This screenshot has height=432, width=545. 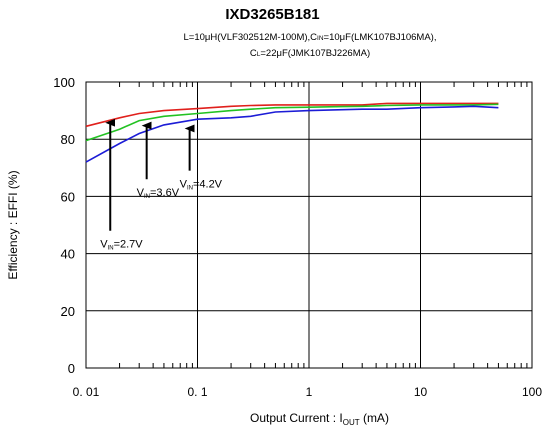 What do you see at coordinates (71, 368) in the screenshot?
I see `y-tick-label: 0` at bounding box center [71, 368].